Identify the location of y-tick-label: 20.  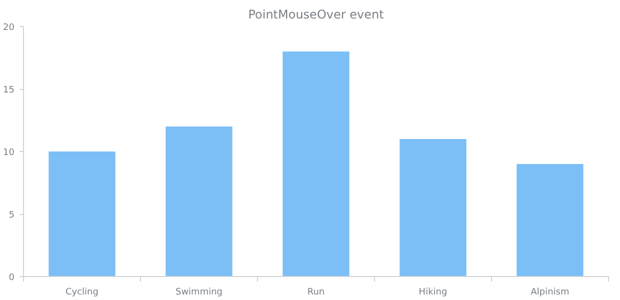
(9, 28).